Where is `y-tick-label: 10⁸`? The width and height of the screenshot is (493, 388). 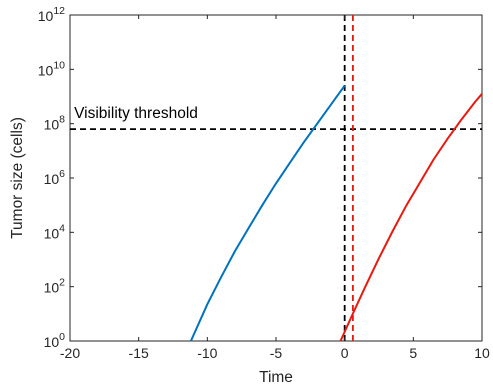
y-tick-label: 10⁸ is located at coordinates (55, 123).